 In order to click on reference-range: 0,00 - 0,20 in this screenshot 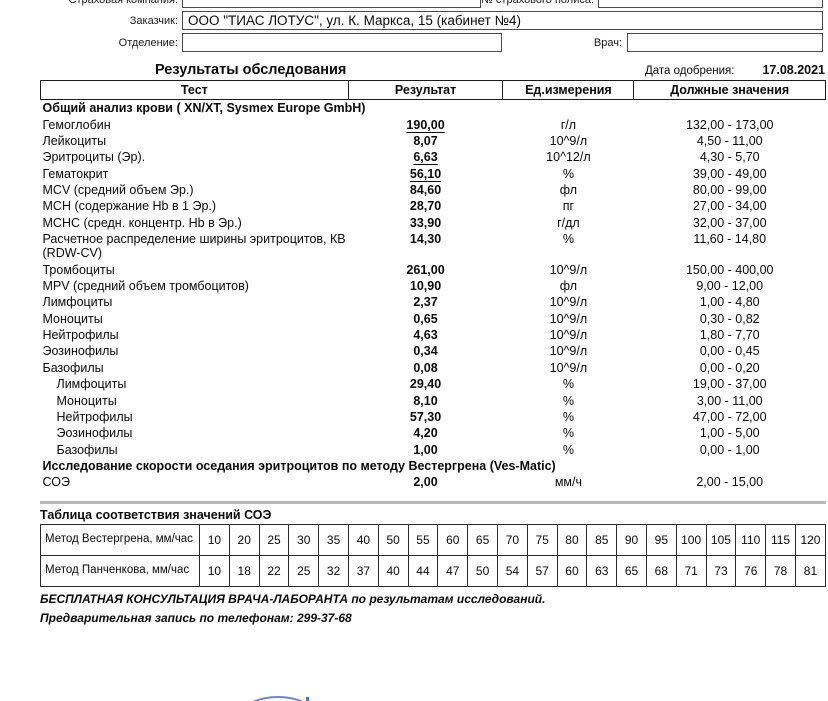, I will do `click(729, 367)`.